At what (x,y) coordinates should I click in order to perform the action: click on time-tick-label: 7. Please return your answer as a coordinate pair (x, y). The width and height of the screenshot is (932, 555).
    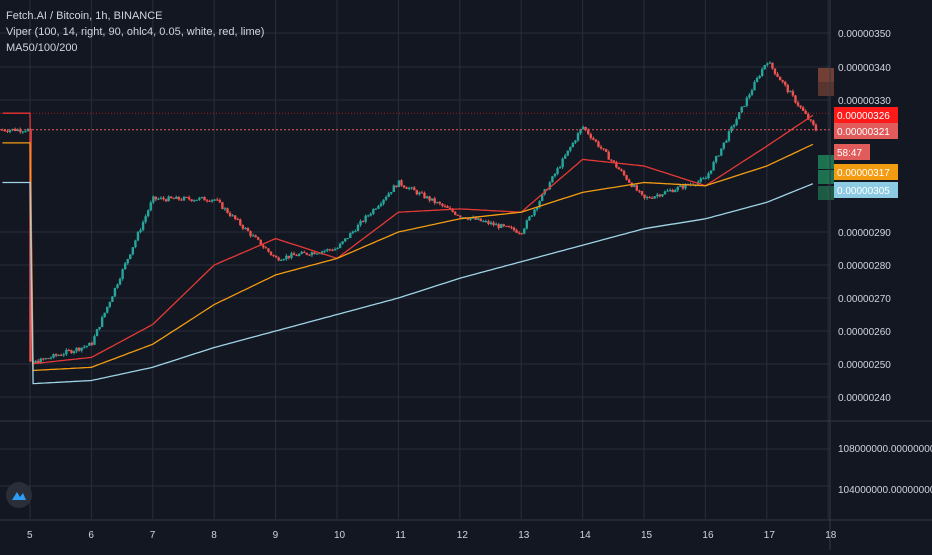
    Looking at the image, I should click on (153, 535).